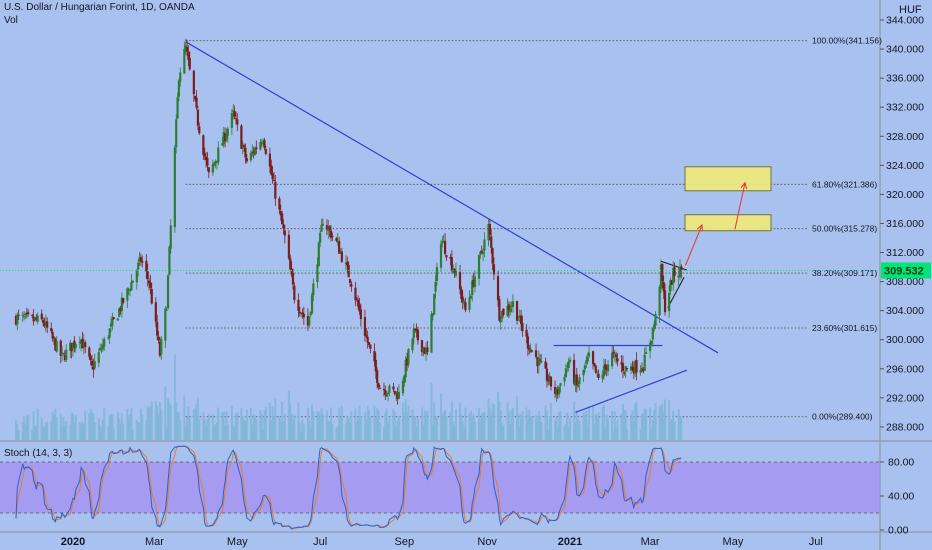 The width and height of the screenshot is (932, 550). Describe the element at coordinates (844, 273) in the screenshot. I see `fib-level-label: 38.20%(309.171)` at that location.